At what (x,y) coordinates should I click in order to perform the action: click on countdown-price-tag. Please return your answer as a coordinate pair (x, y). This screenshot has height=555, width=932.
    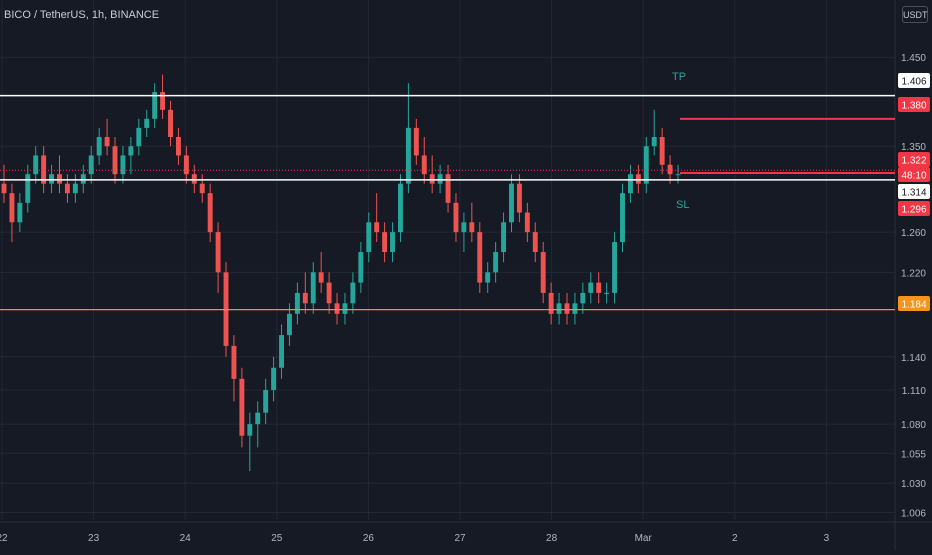
    Looking at the image, I should click on (914, 174).